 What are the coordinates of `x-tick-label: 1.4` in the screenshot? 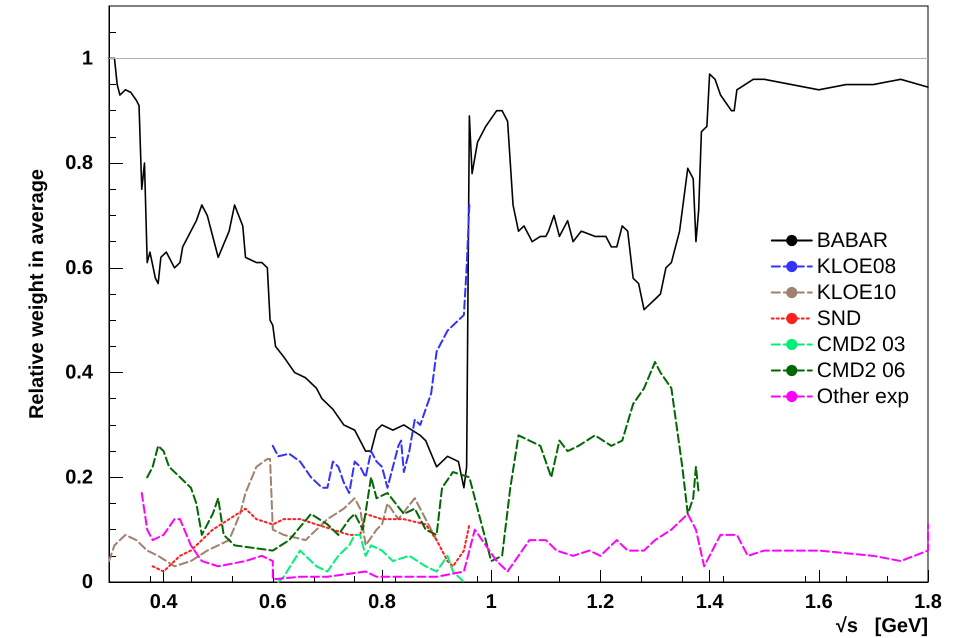 It's located at (710, 602).